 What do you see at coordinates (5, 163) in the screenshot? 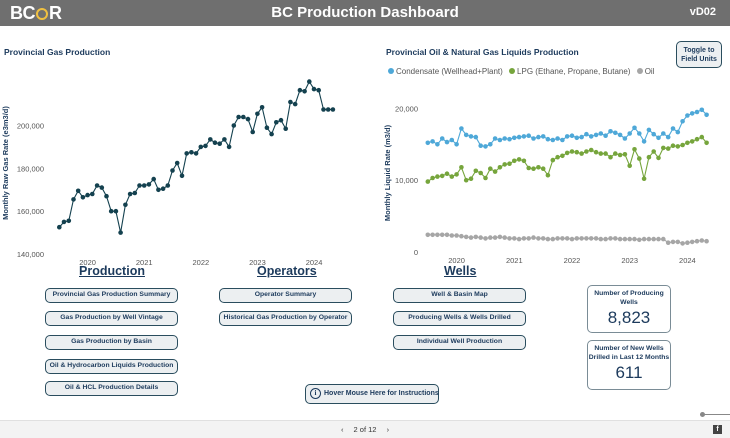
I see `gas-y-axis-label: Monthly Raw Gas Rate (e3m3/d)` at bounding box center [5, 163].